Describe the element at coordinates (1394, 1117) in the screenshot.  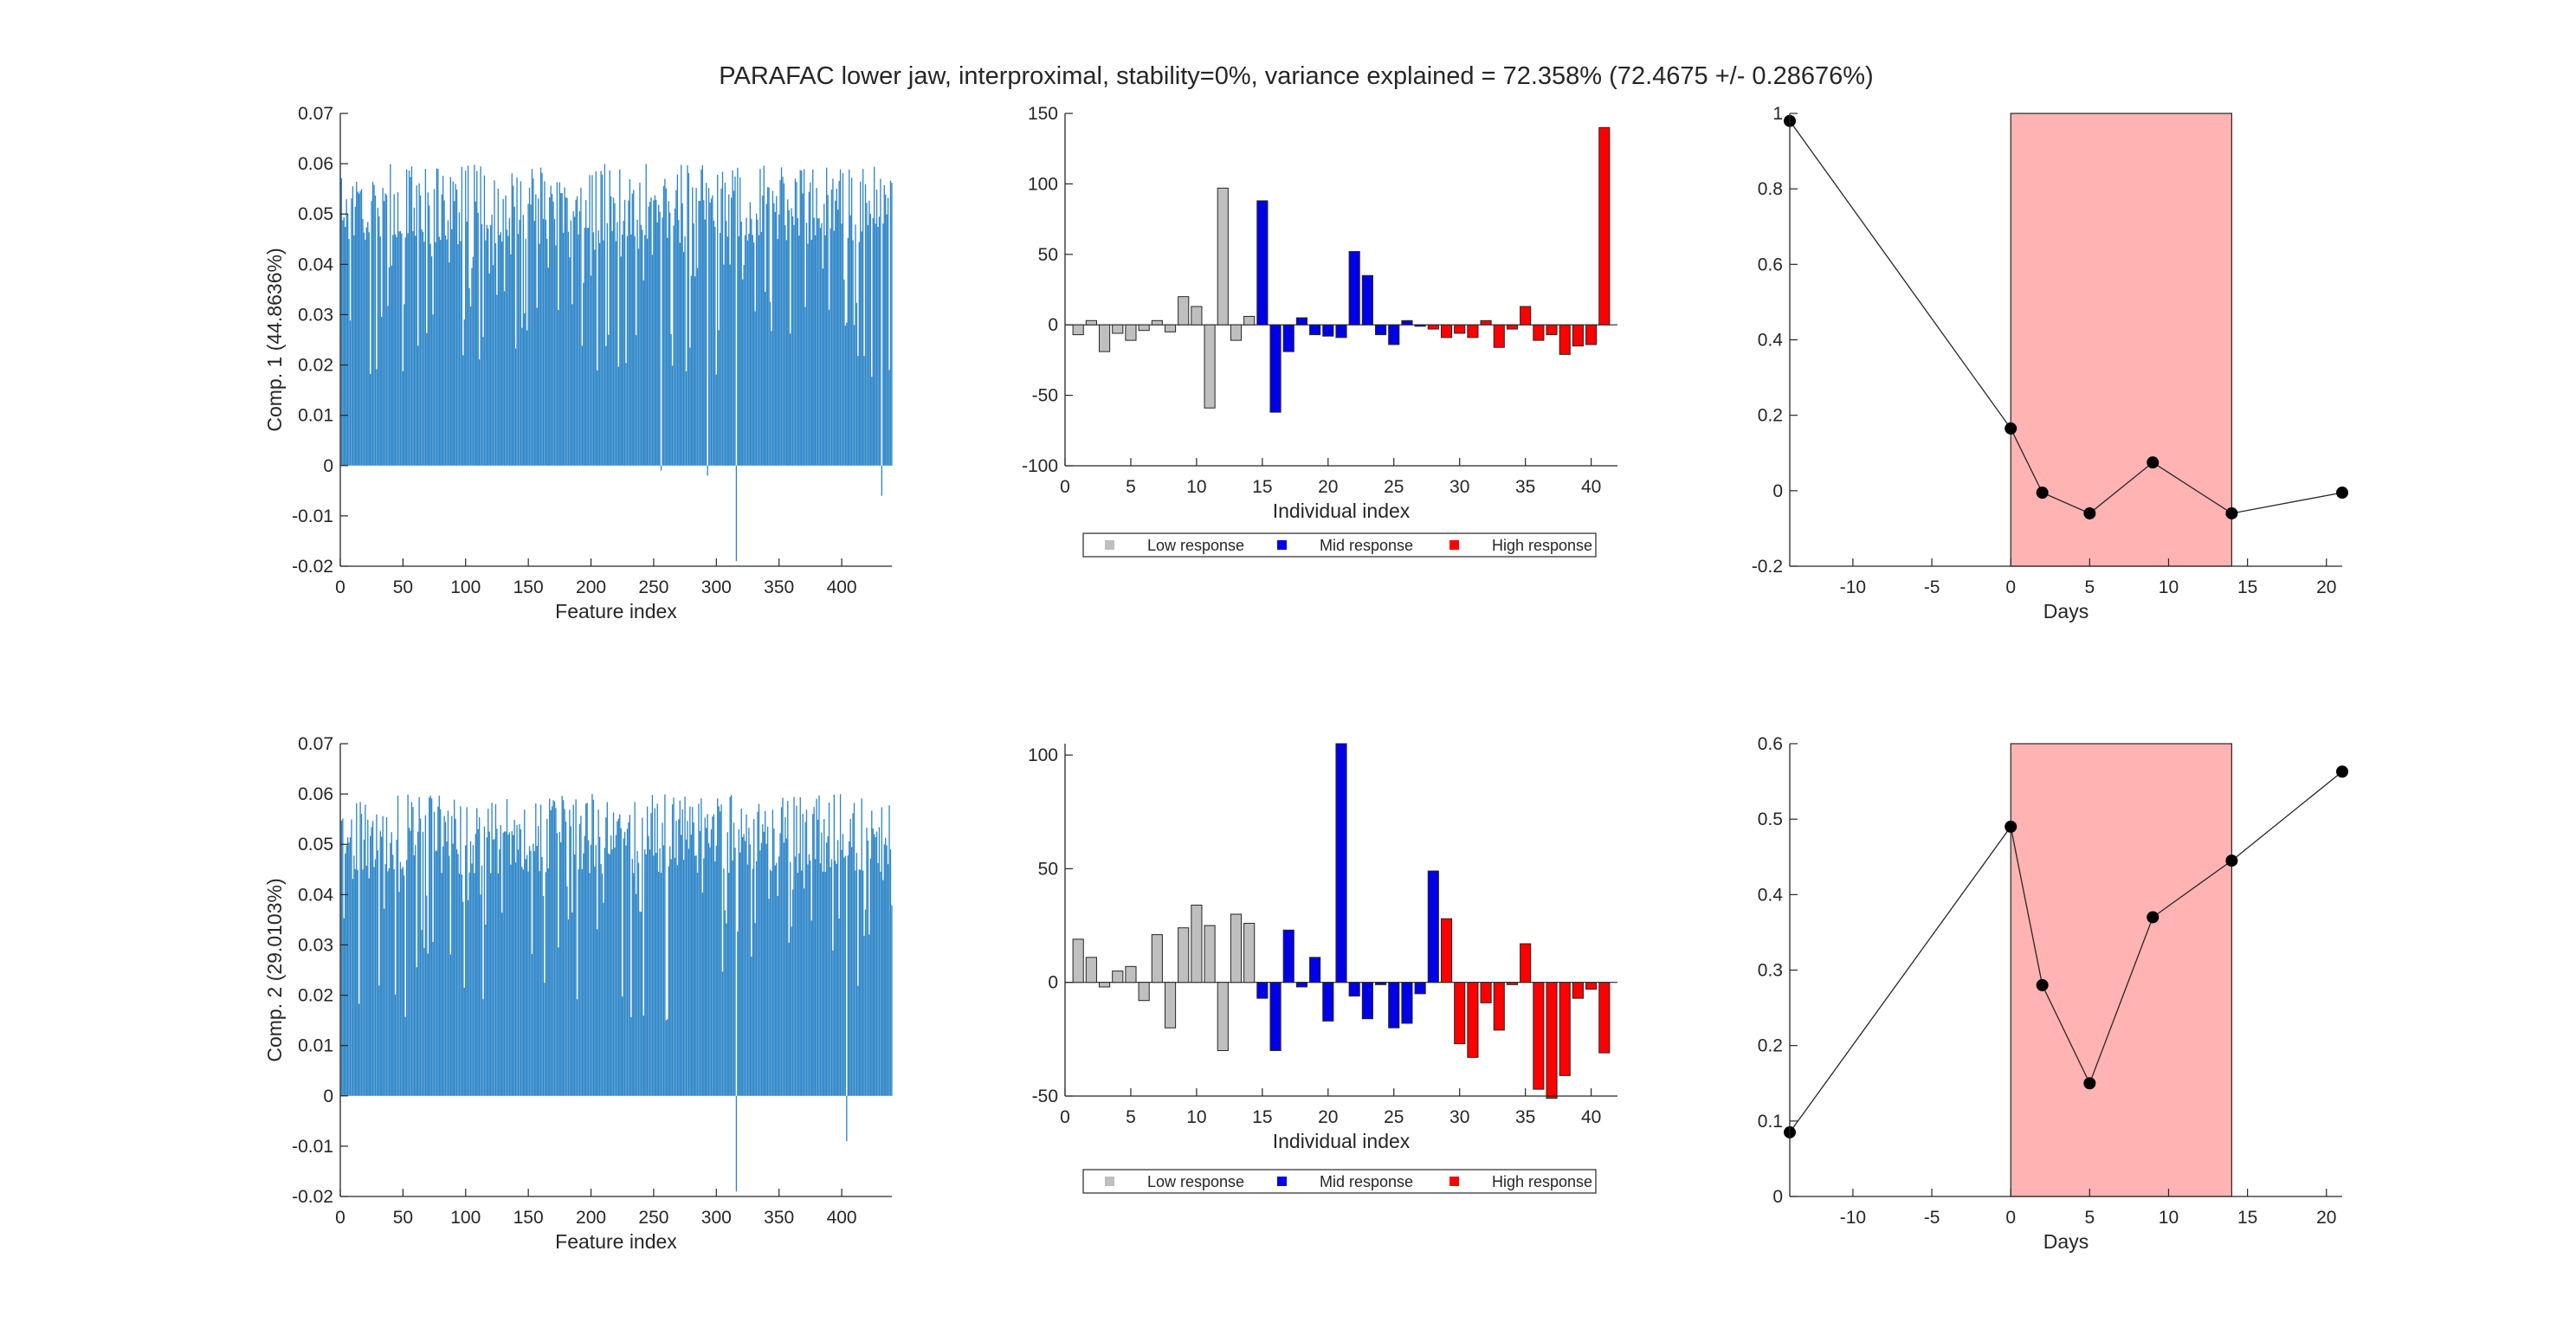
I see `x-tick-label: 25` at that location.